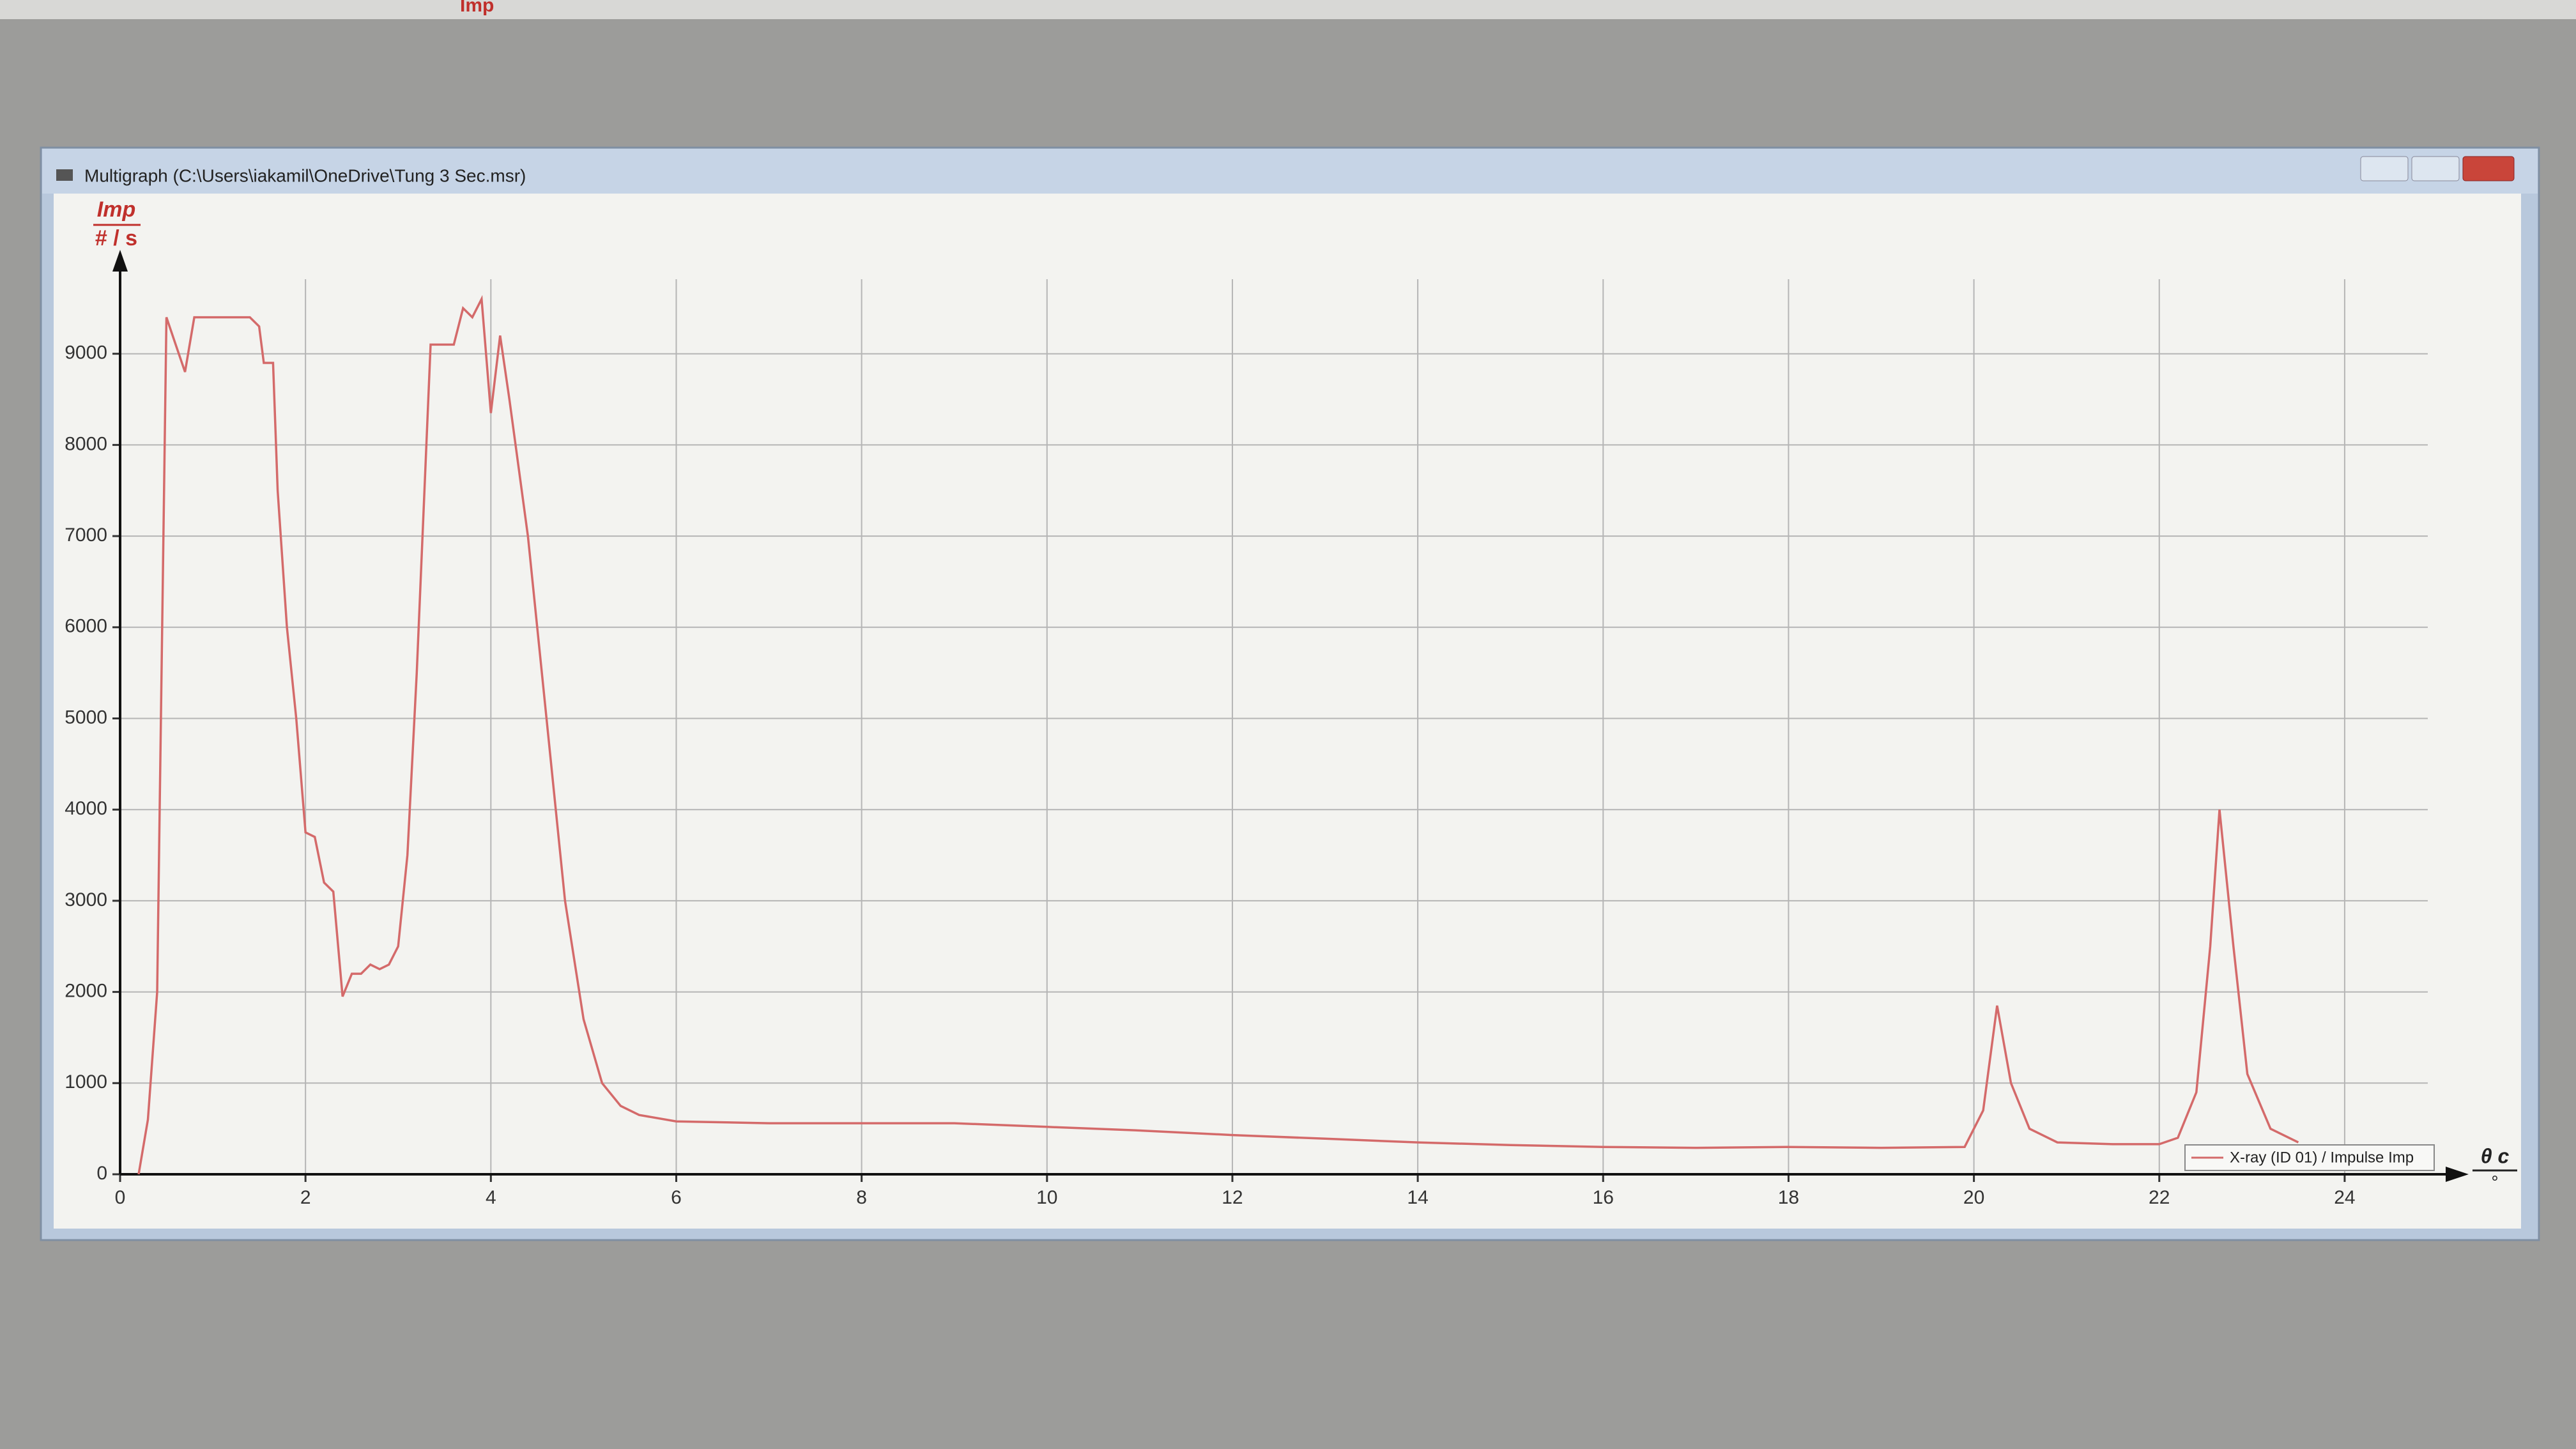 The height and width of the screenshot is (1449, 2576). What do you see at coordinates (2322, 1157) in the screenshot?
I see `legend-label: X-ray (ID 01) / Impulse Imp` at bounding box center [2322, 1157].